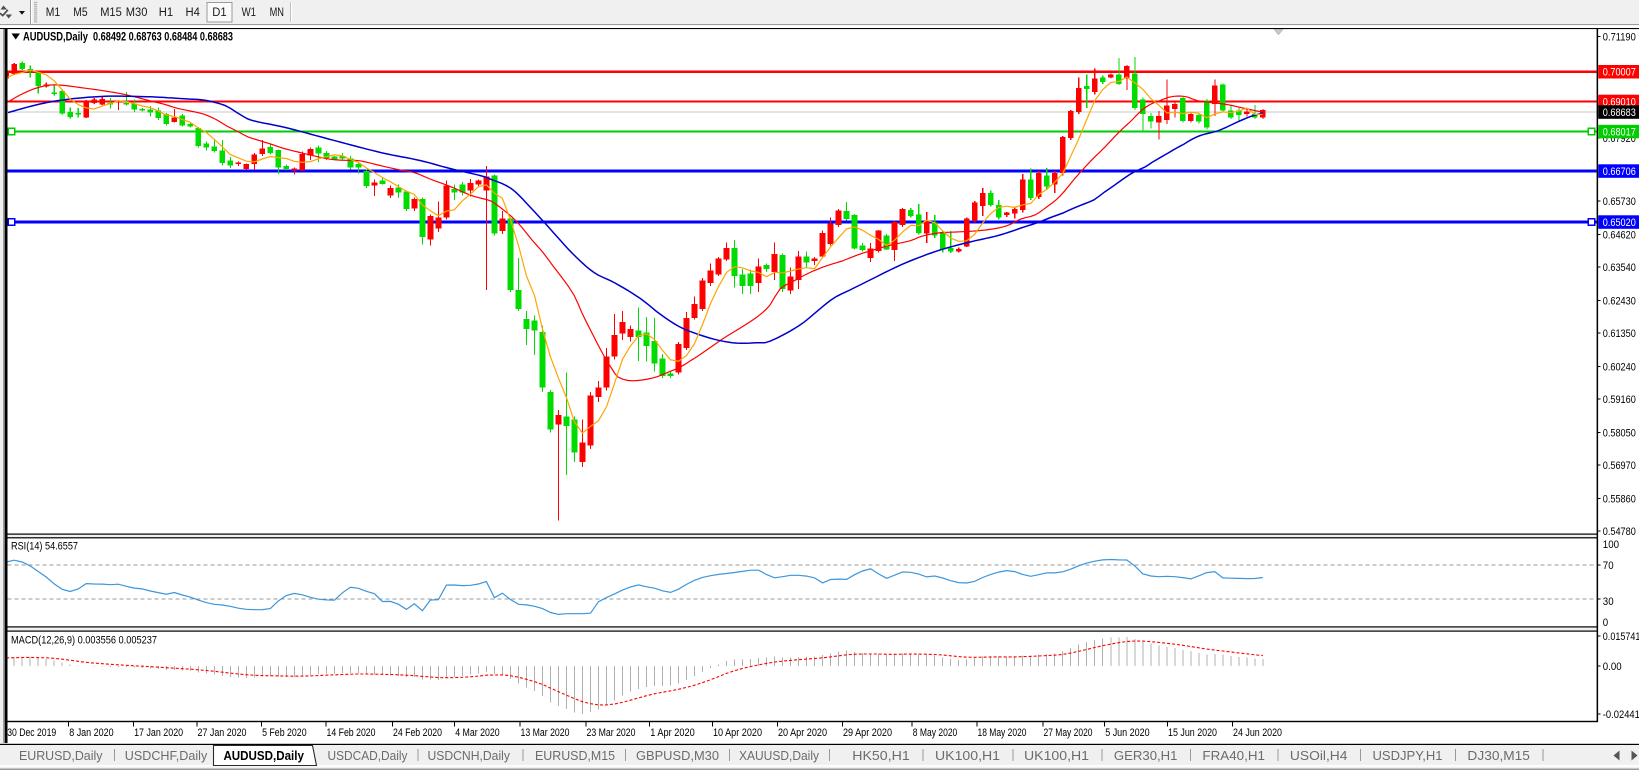  Describe the element at coordinates (1619, 113) in the screenshot. I see `svg-text: 0.68683` at that location.